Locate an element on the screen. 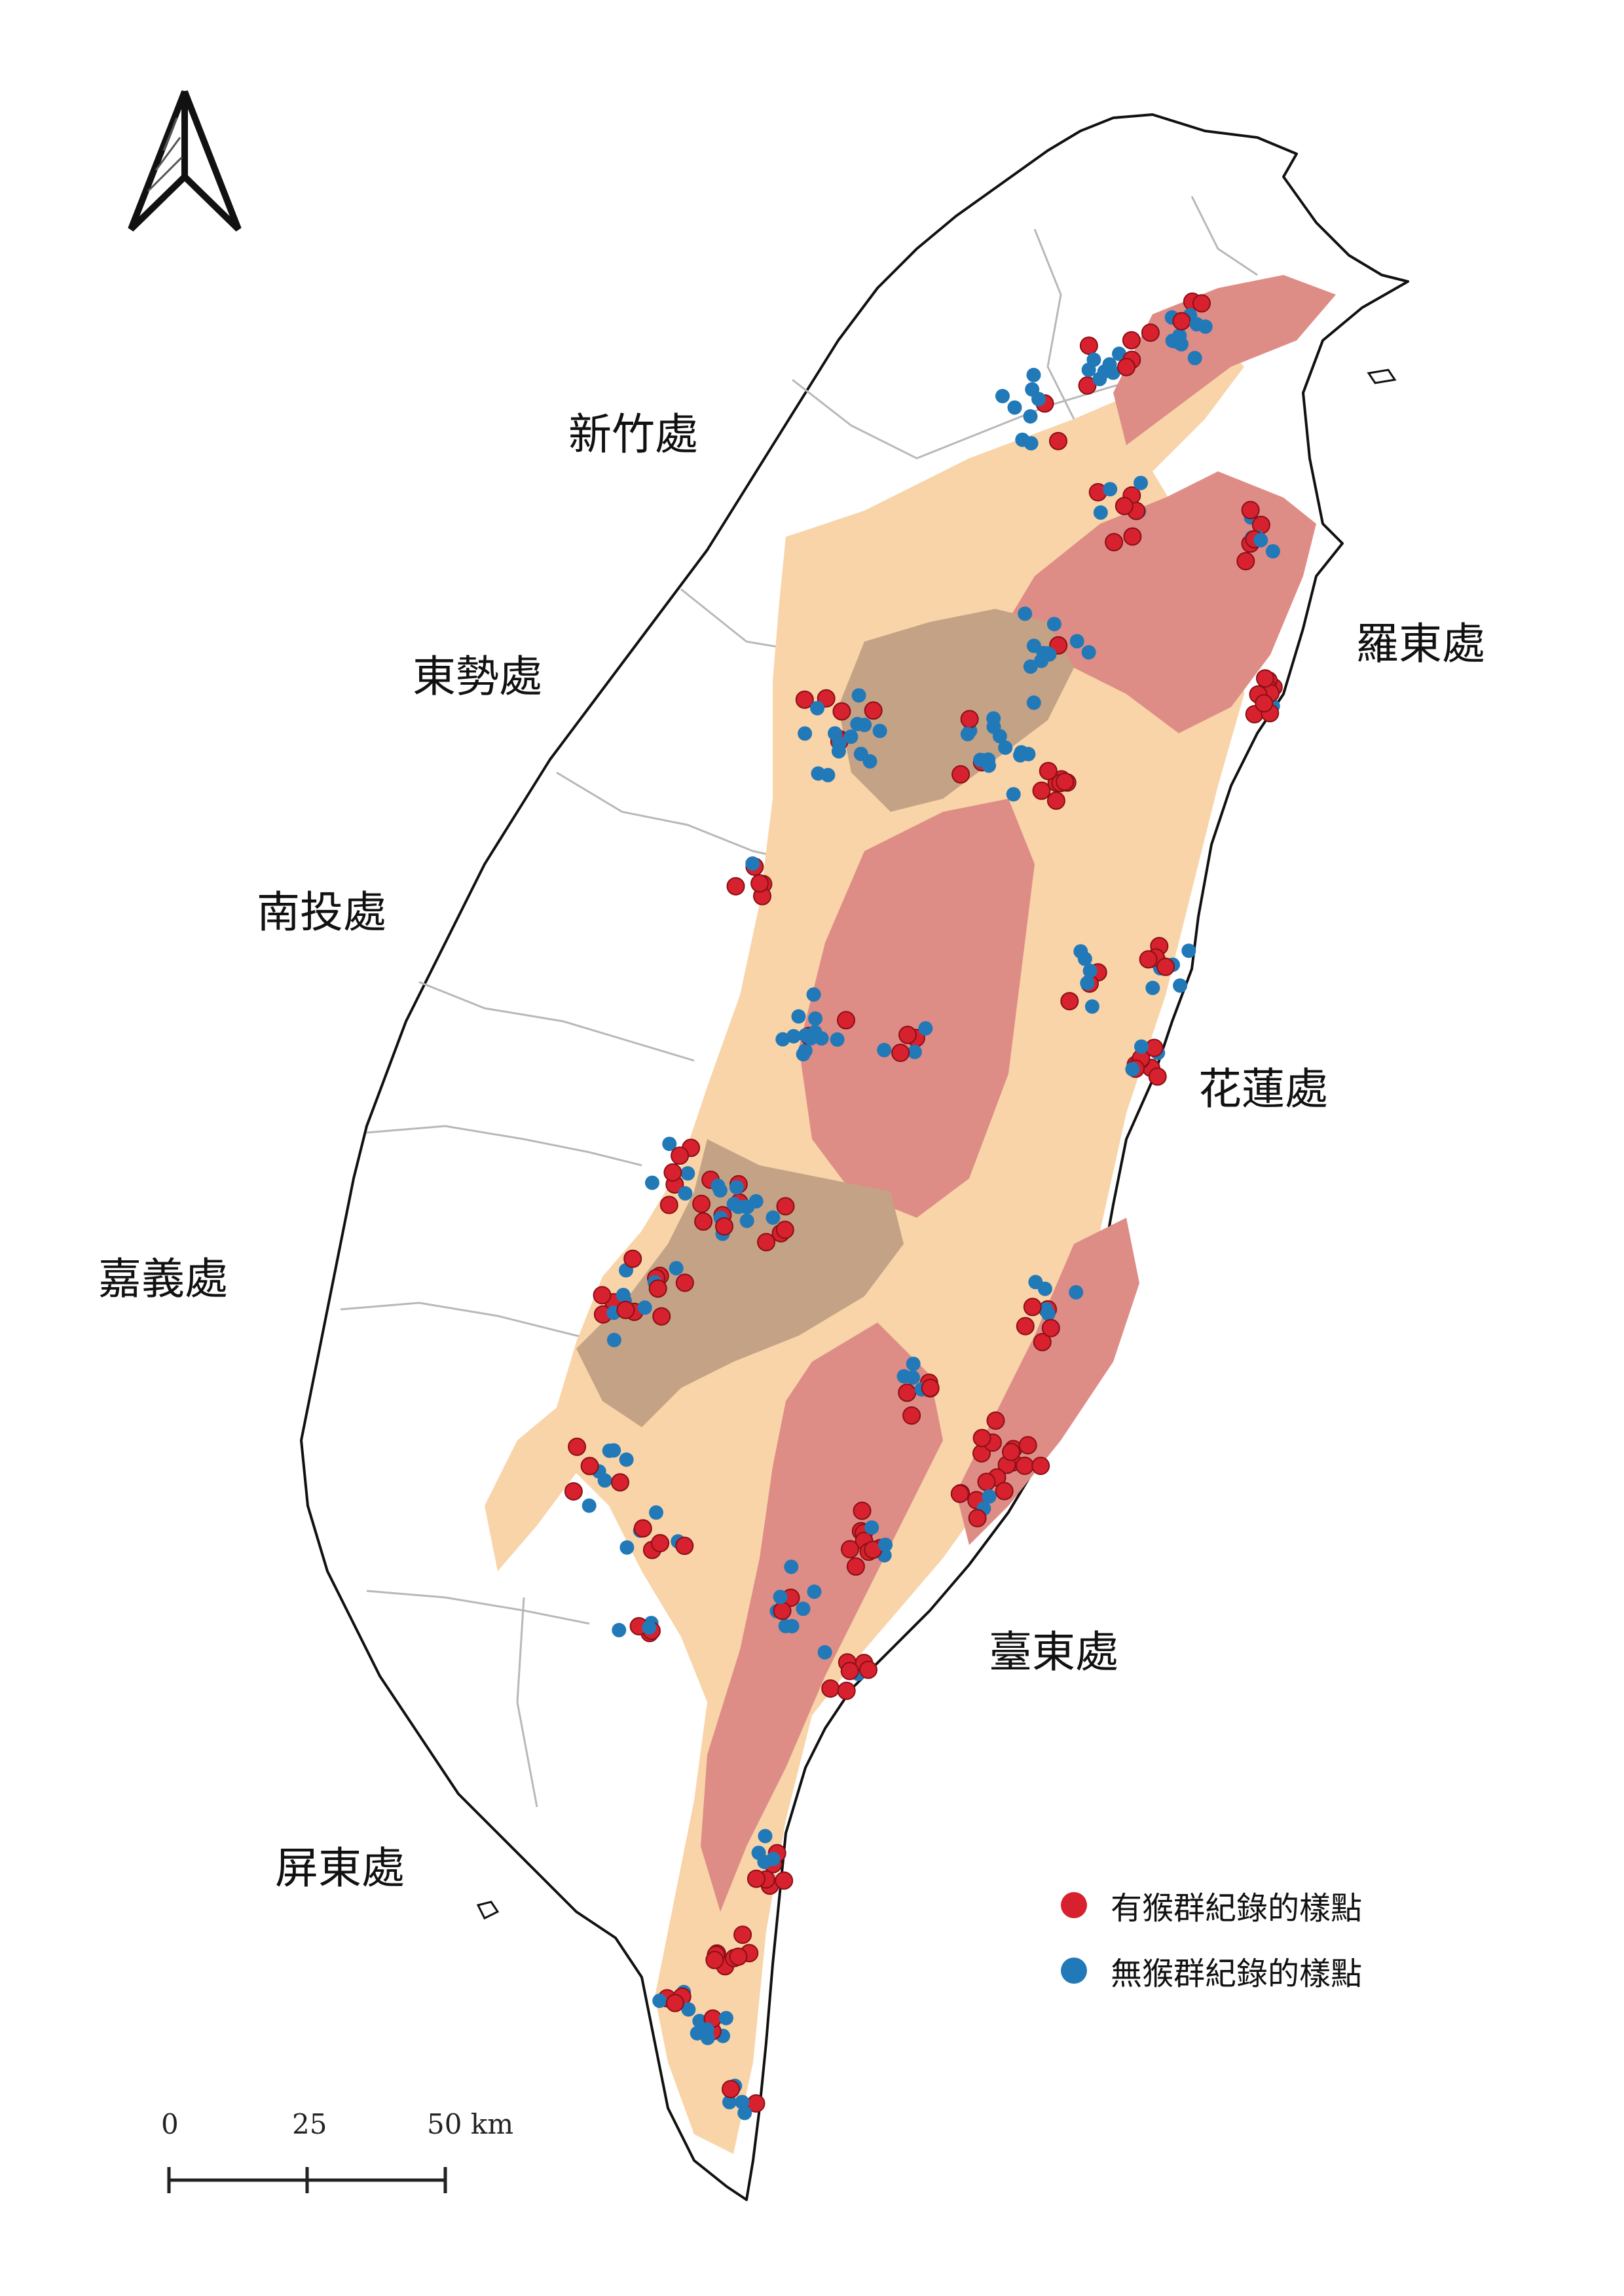 The width and height of the screenshot is (1624, 2296). legend-item-absent: 無猴群紀錄的樣點 is located at coordinates (1211, 1970).